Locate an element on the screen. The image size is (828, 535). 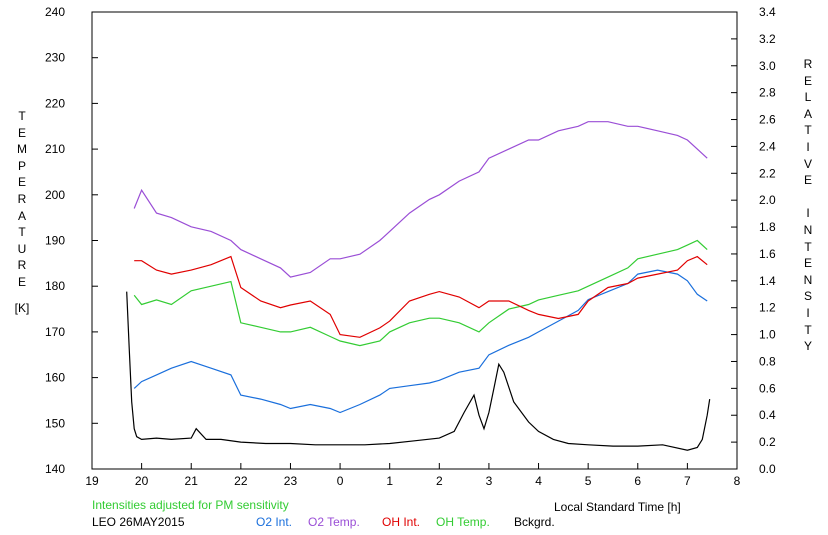
right-y-tick-label: 1.0 is located at coordinates (767, 335).